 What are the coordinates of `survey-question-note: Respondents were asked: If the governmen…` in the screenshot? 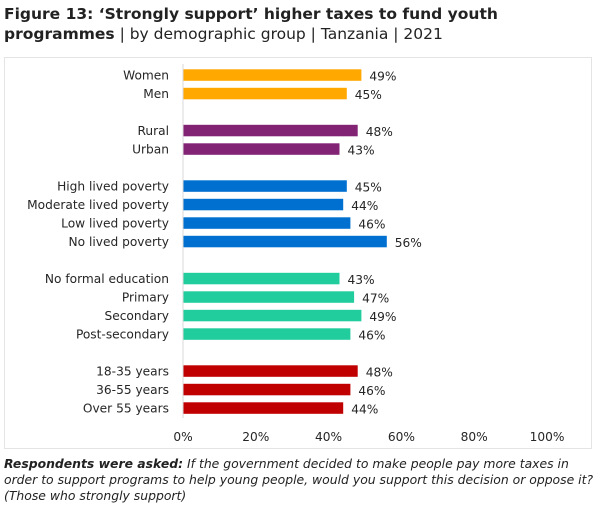 It's located at (302, 480).